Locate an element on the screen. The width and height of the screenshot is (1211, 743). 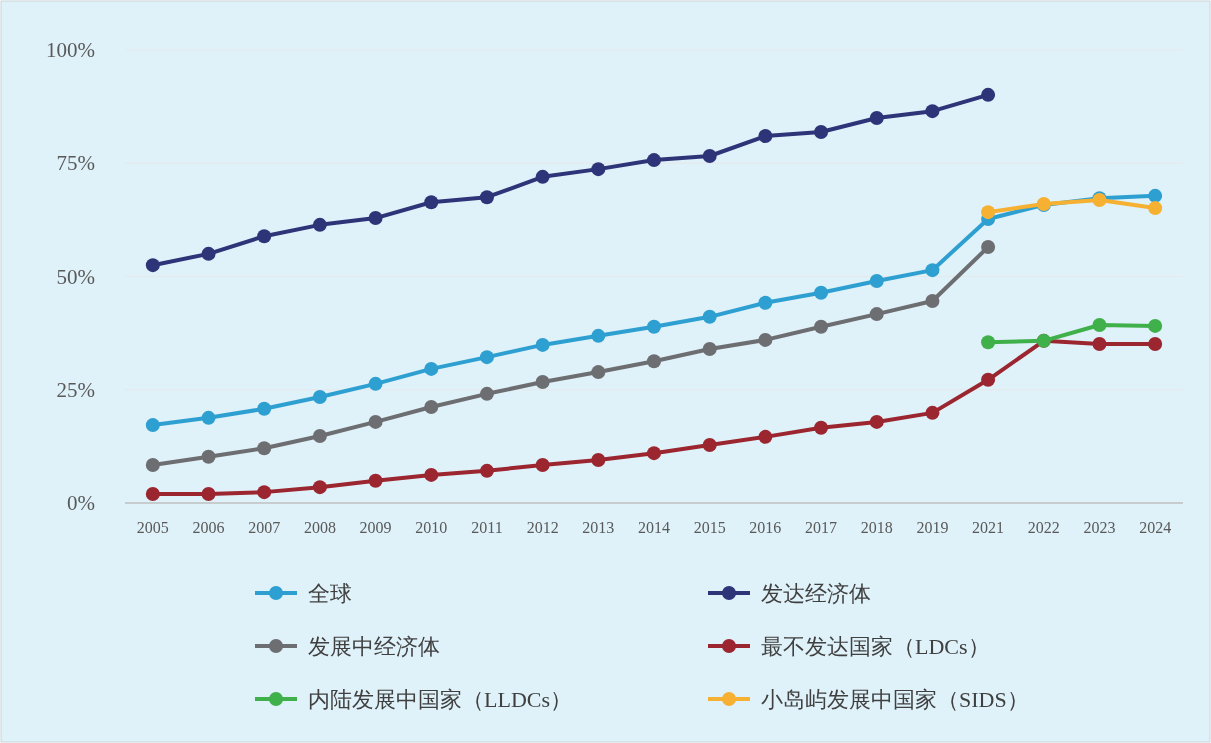
x-tick-label: 2005 is located at coordinates (152, 527).